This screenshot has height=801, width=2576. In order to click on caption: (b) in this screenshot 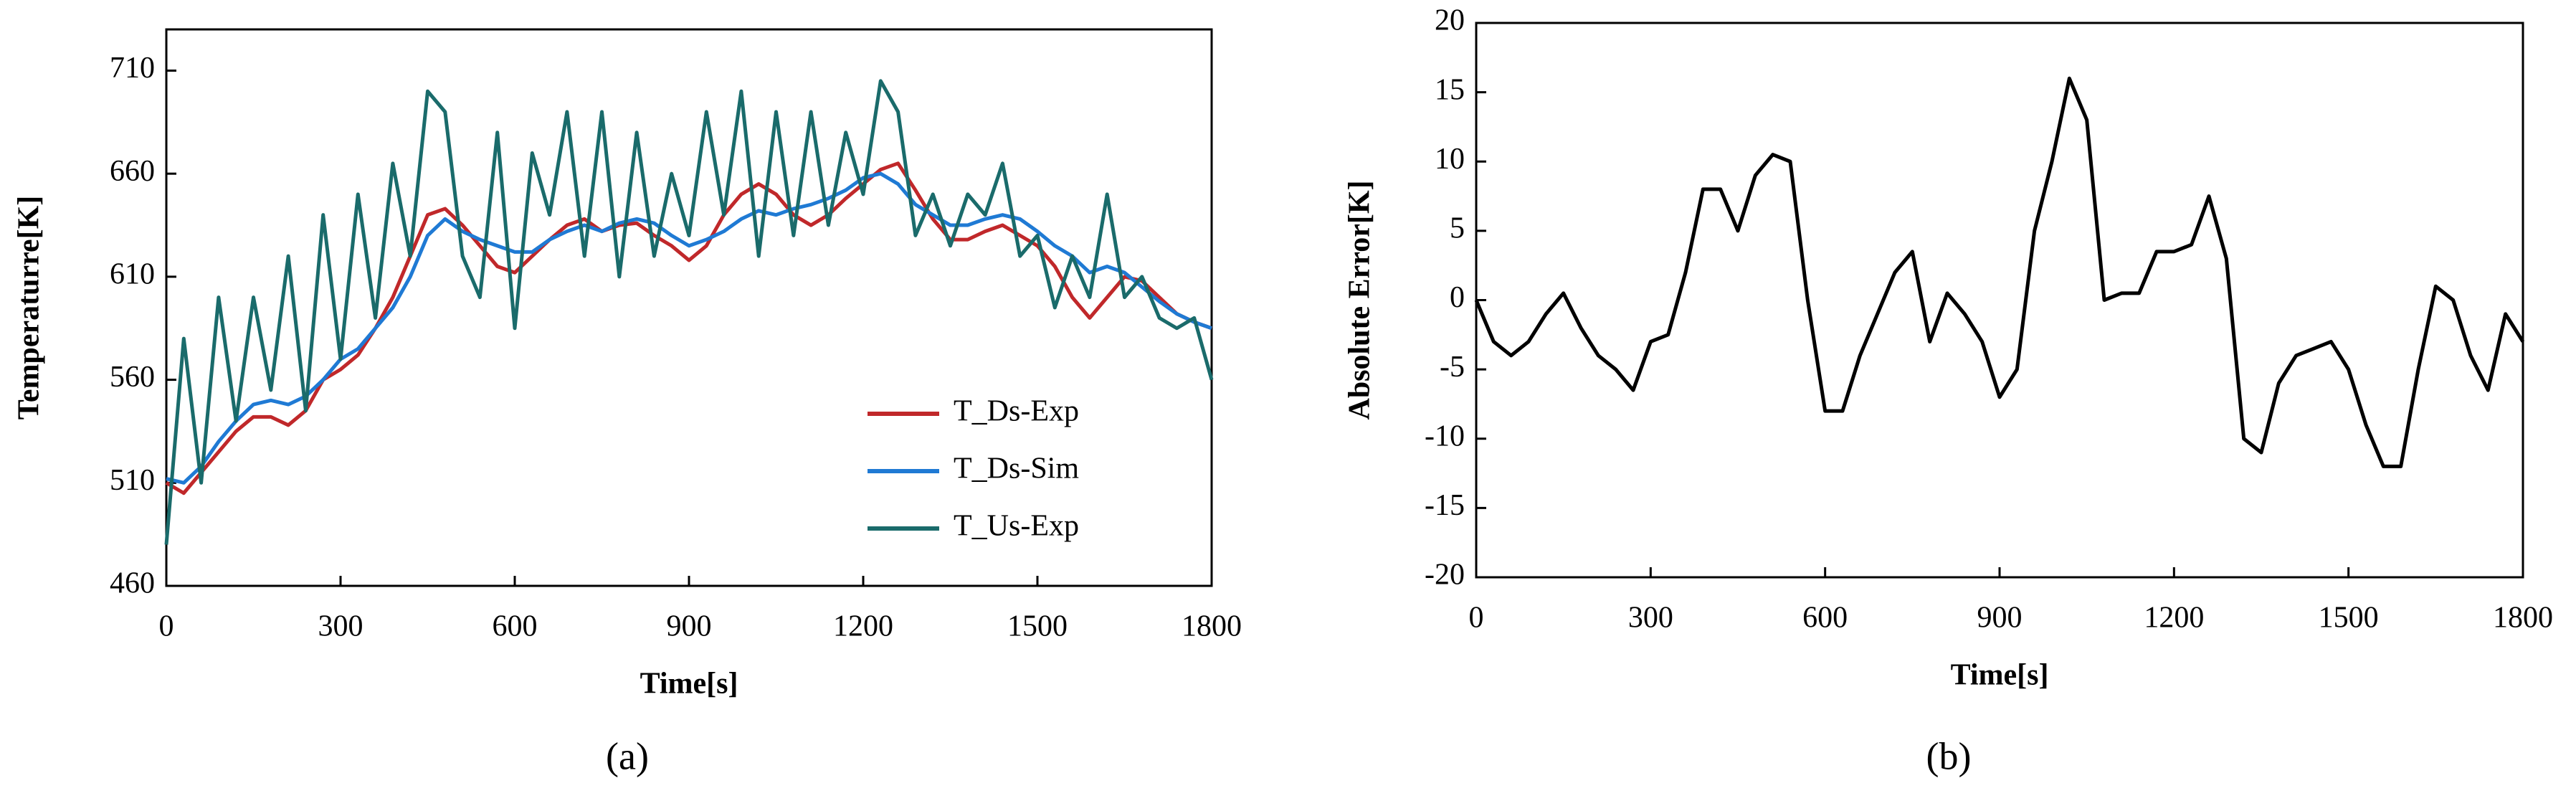, I will do `click(1949, 756)`.